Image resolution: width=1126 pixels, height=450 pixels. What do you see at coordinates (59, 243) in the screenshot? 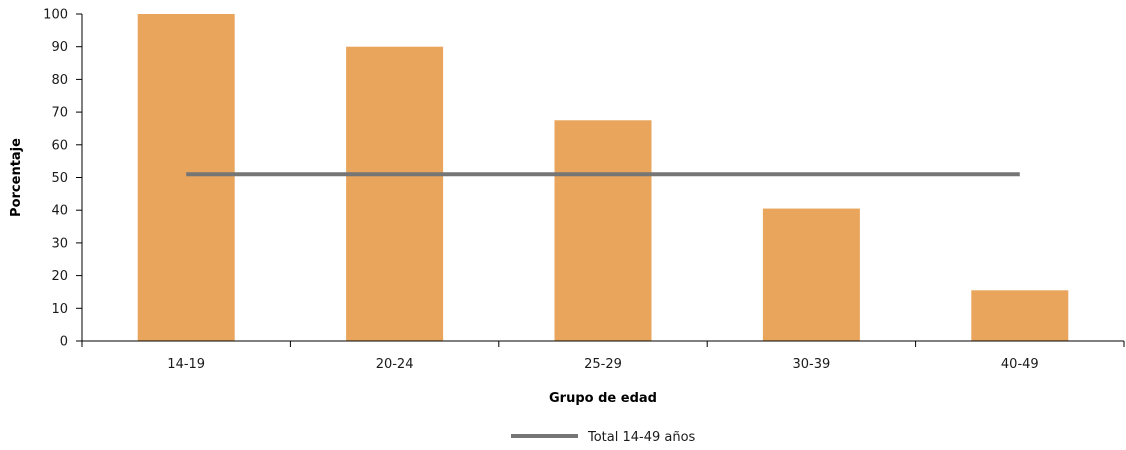
I see `y-tick-label: 30` at bounding box center [59, 243].